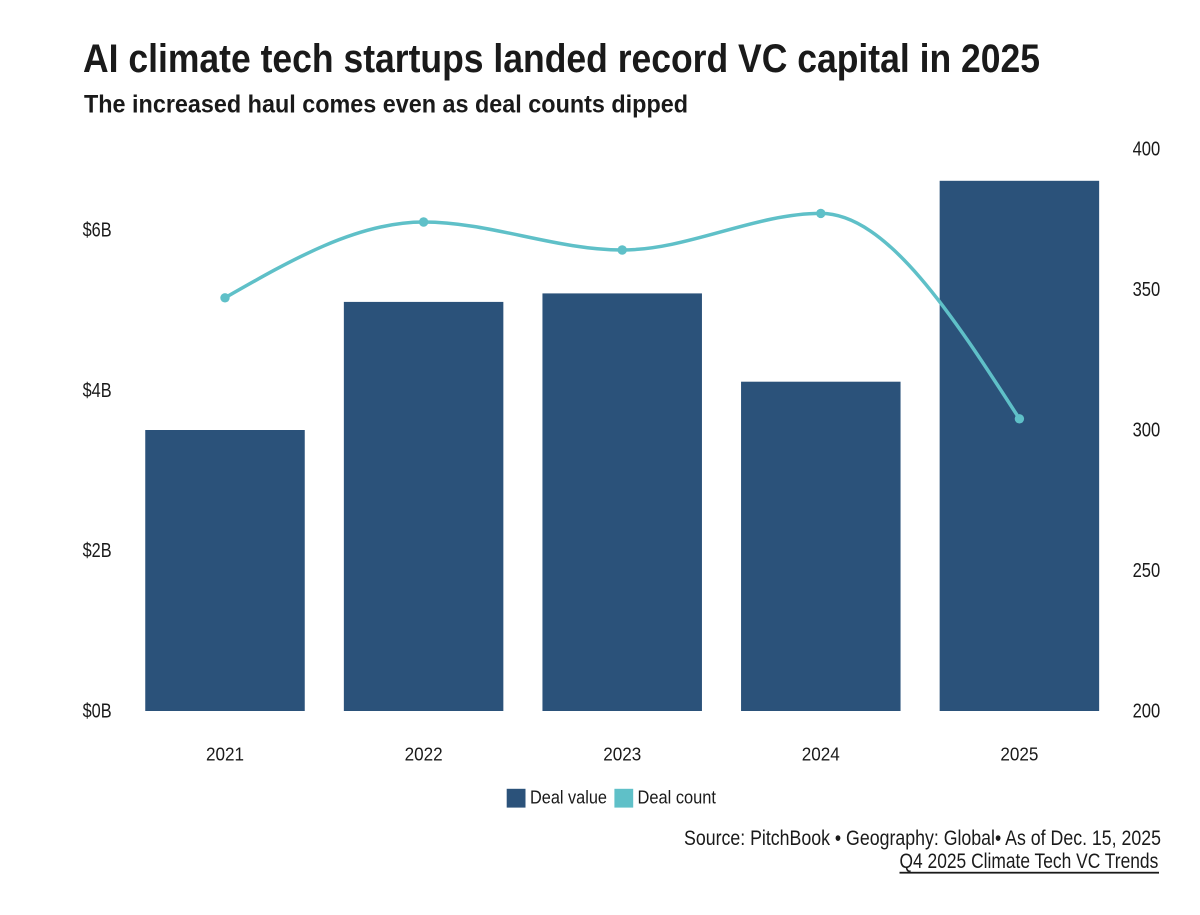  I want to click on svg-text: 250, so click(1147, 571).